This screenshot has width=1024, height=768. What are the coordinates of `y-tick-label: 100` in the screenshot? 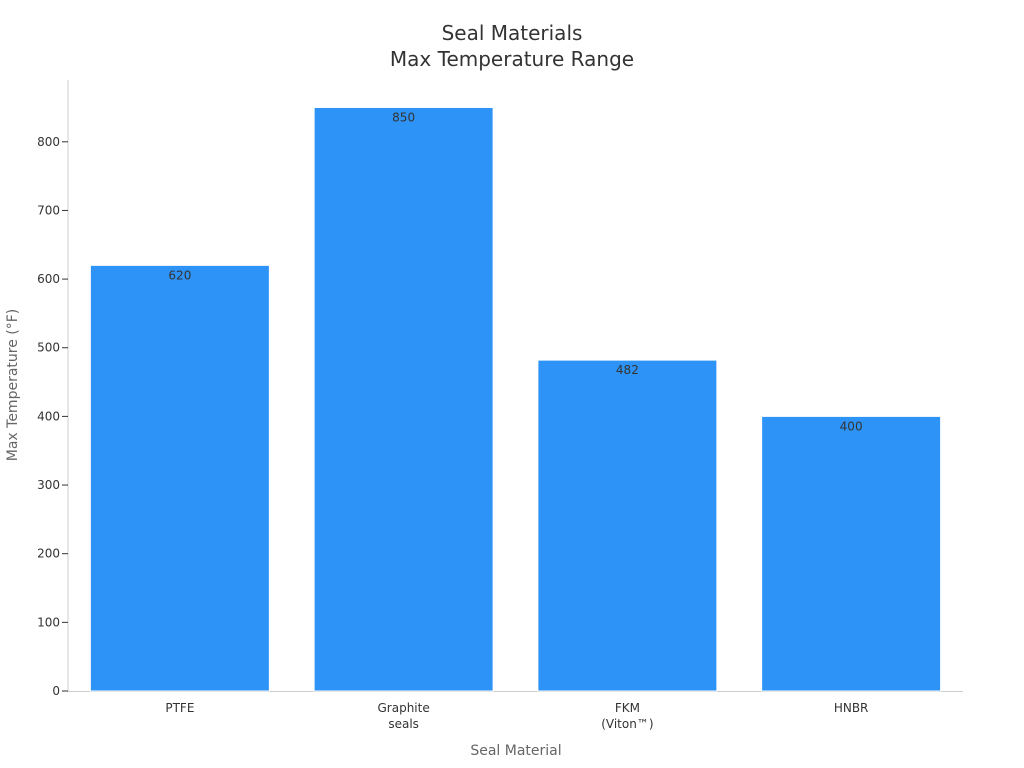 It's located at (48, 622).